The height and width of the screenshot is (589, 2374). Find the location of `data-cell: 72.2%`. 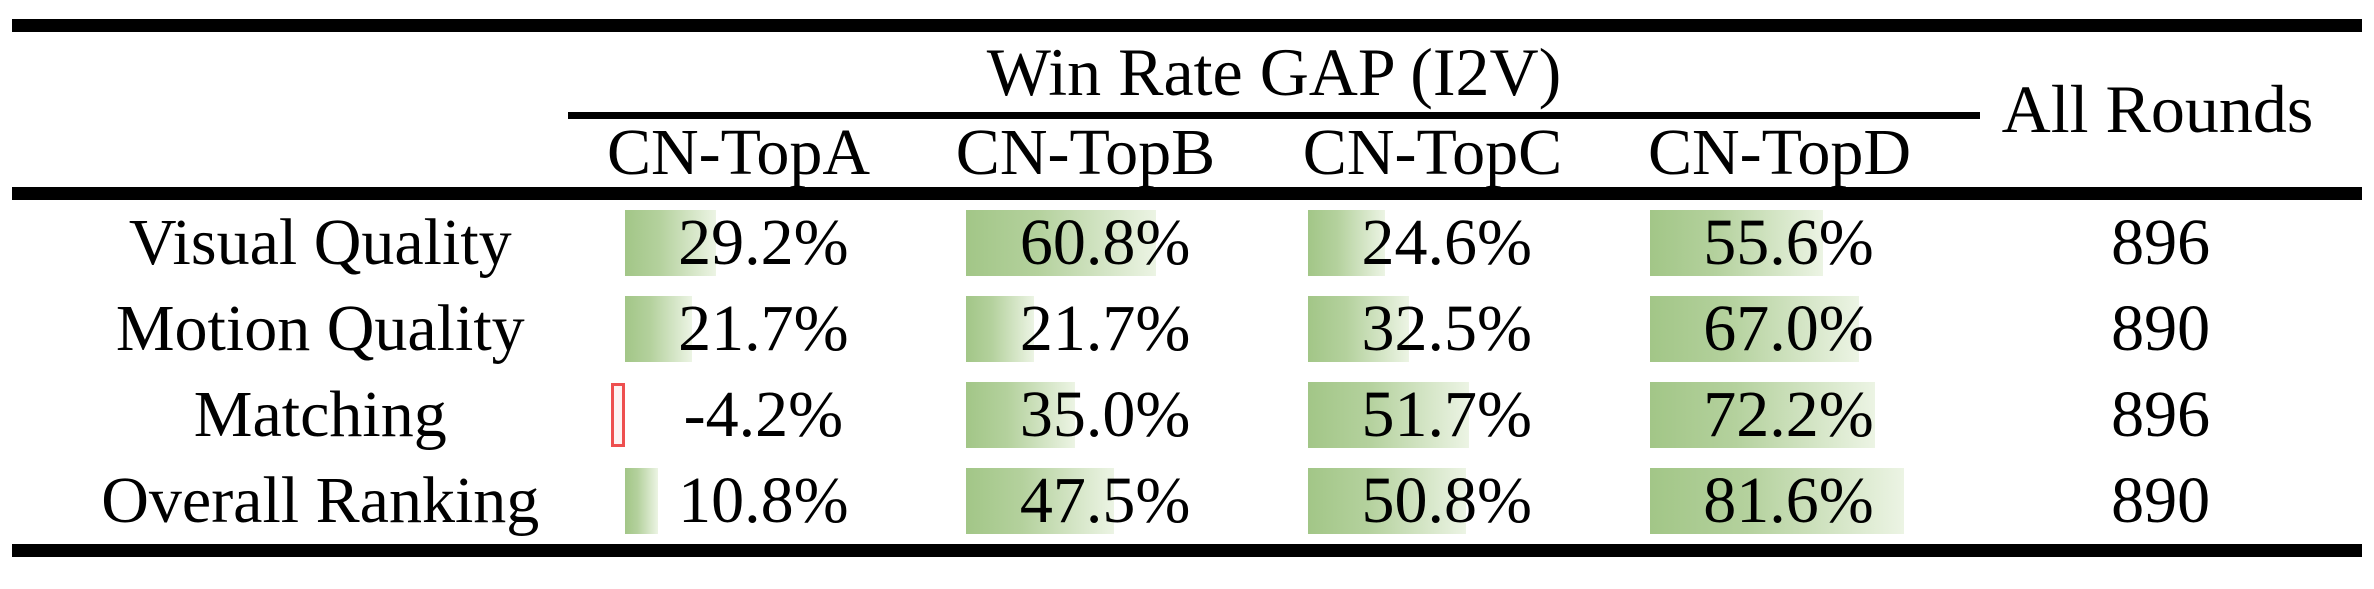

data-cell: 72.2% is located at coordinates (1789, 415).